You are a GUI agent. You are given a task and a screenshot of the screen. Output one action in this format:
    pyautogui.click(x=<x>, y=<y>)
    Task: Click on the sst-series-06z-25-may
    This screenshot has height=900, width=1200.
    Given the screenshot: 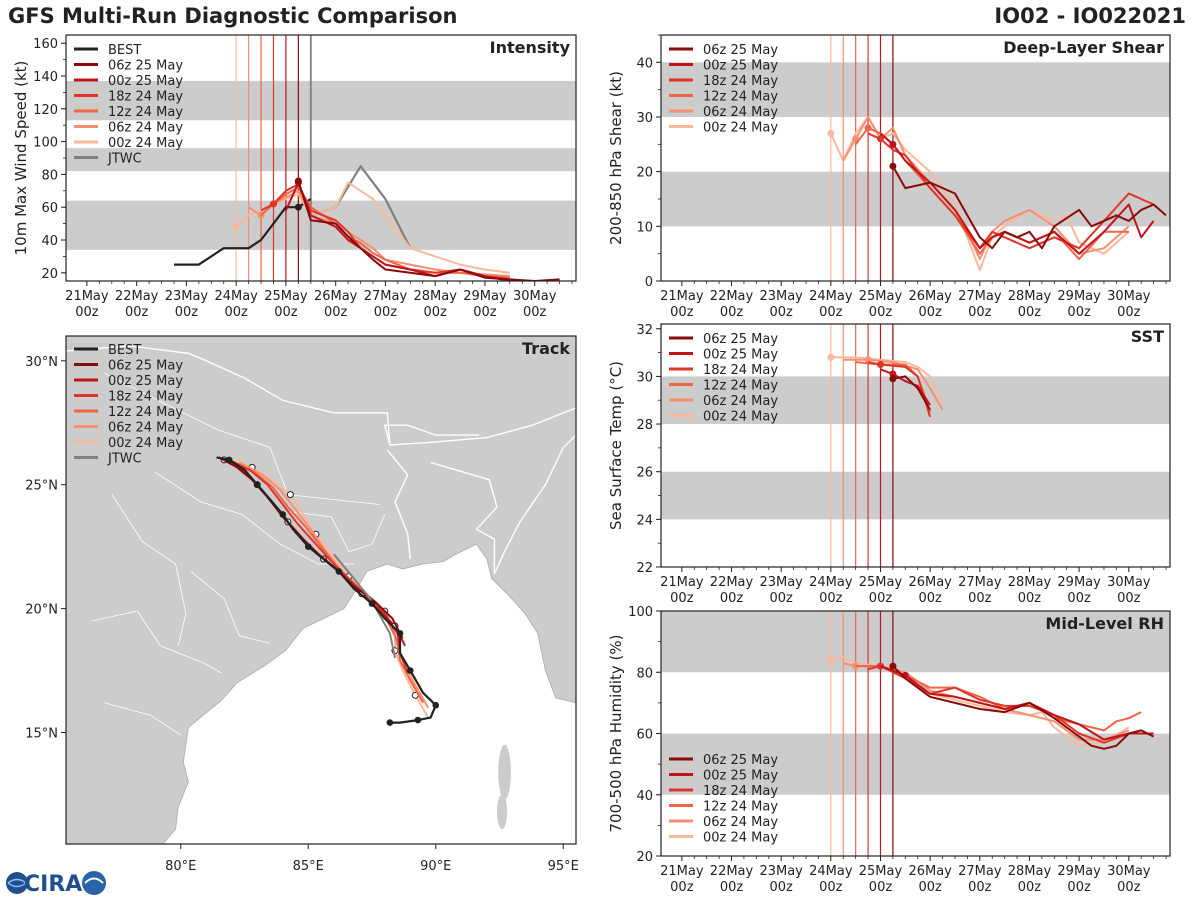 What is the action you would take?
    pyautogui.click(x=911, y=393)
    